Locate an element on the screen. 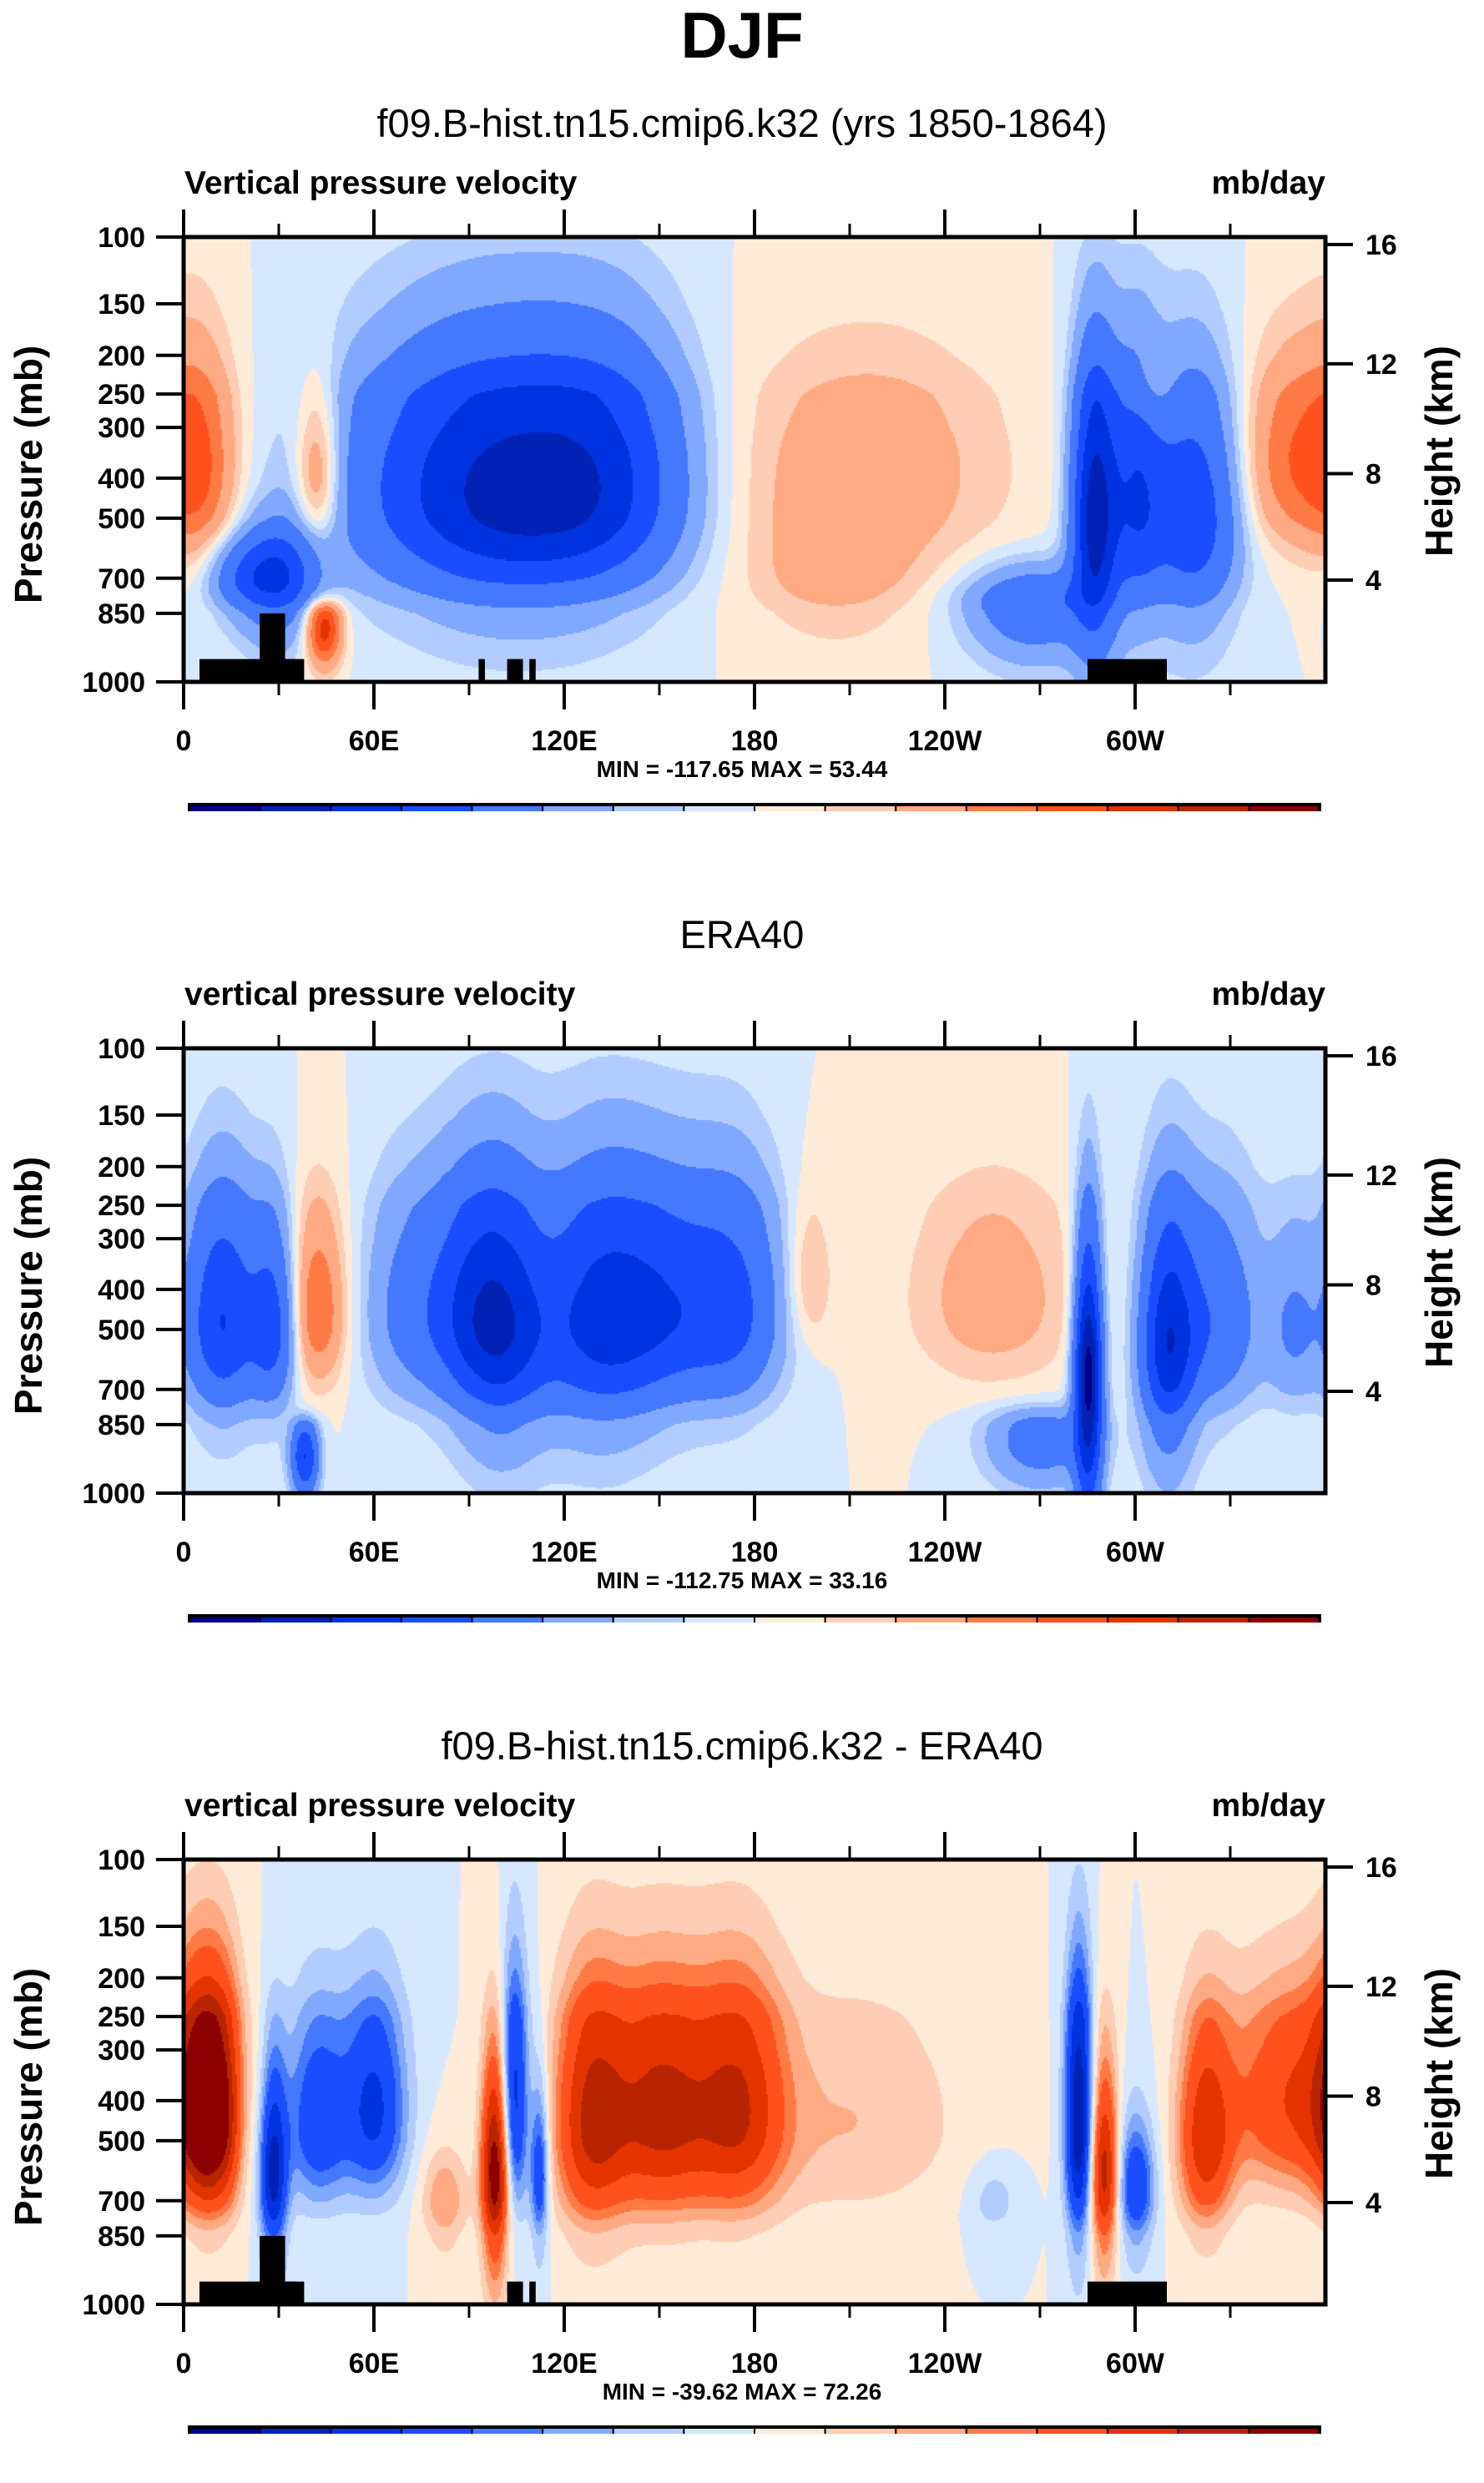 The image size is (1484, 2483). units-label: mb/day is located at coordinates (1268, 994).